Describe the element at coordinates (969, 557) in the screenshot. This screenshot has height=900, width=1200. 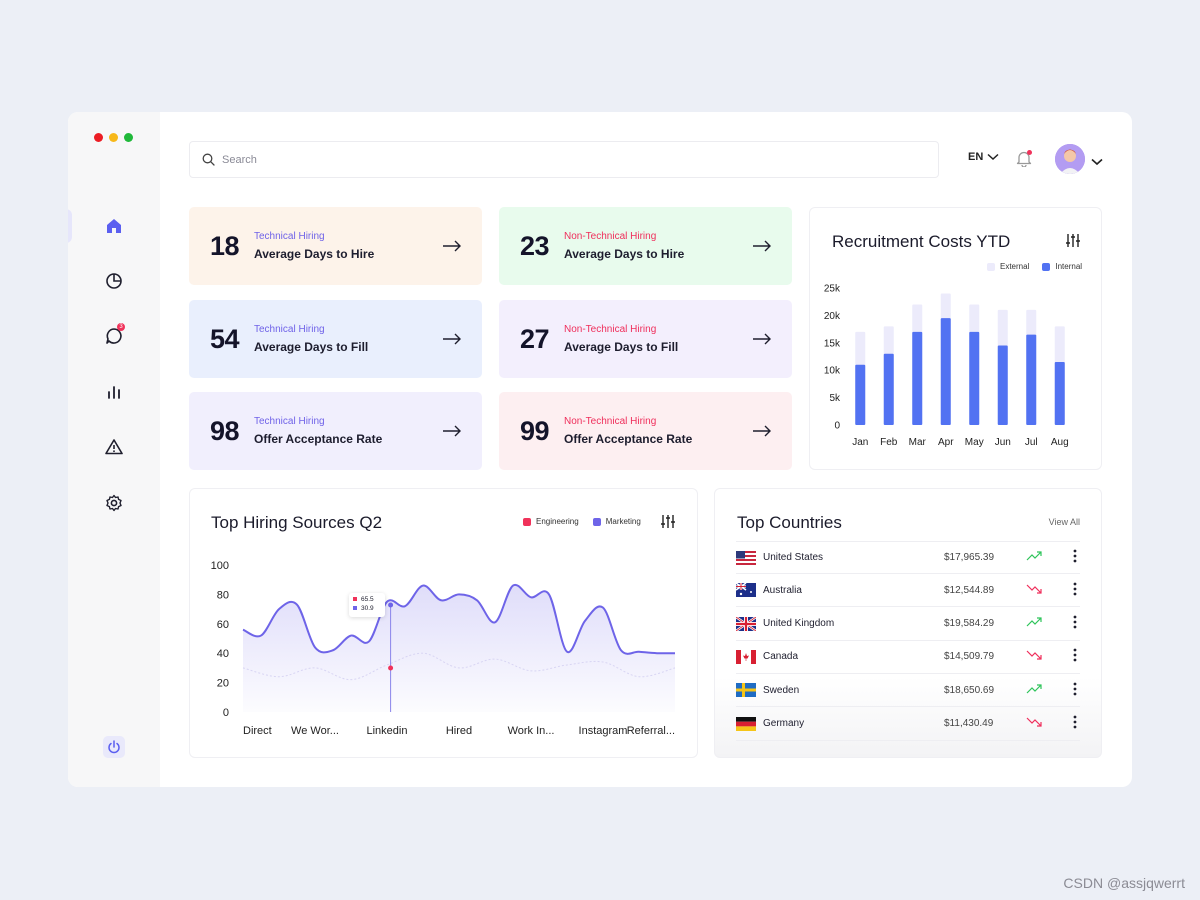
I see `country-amount: $17,965.39` at that location.